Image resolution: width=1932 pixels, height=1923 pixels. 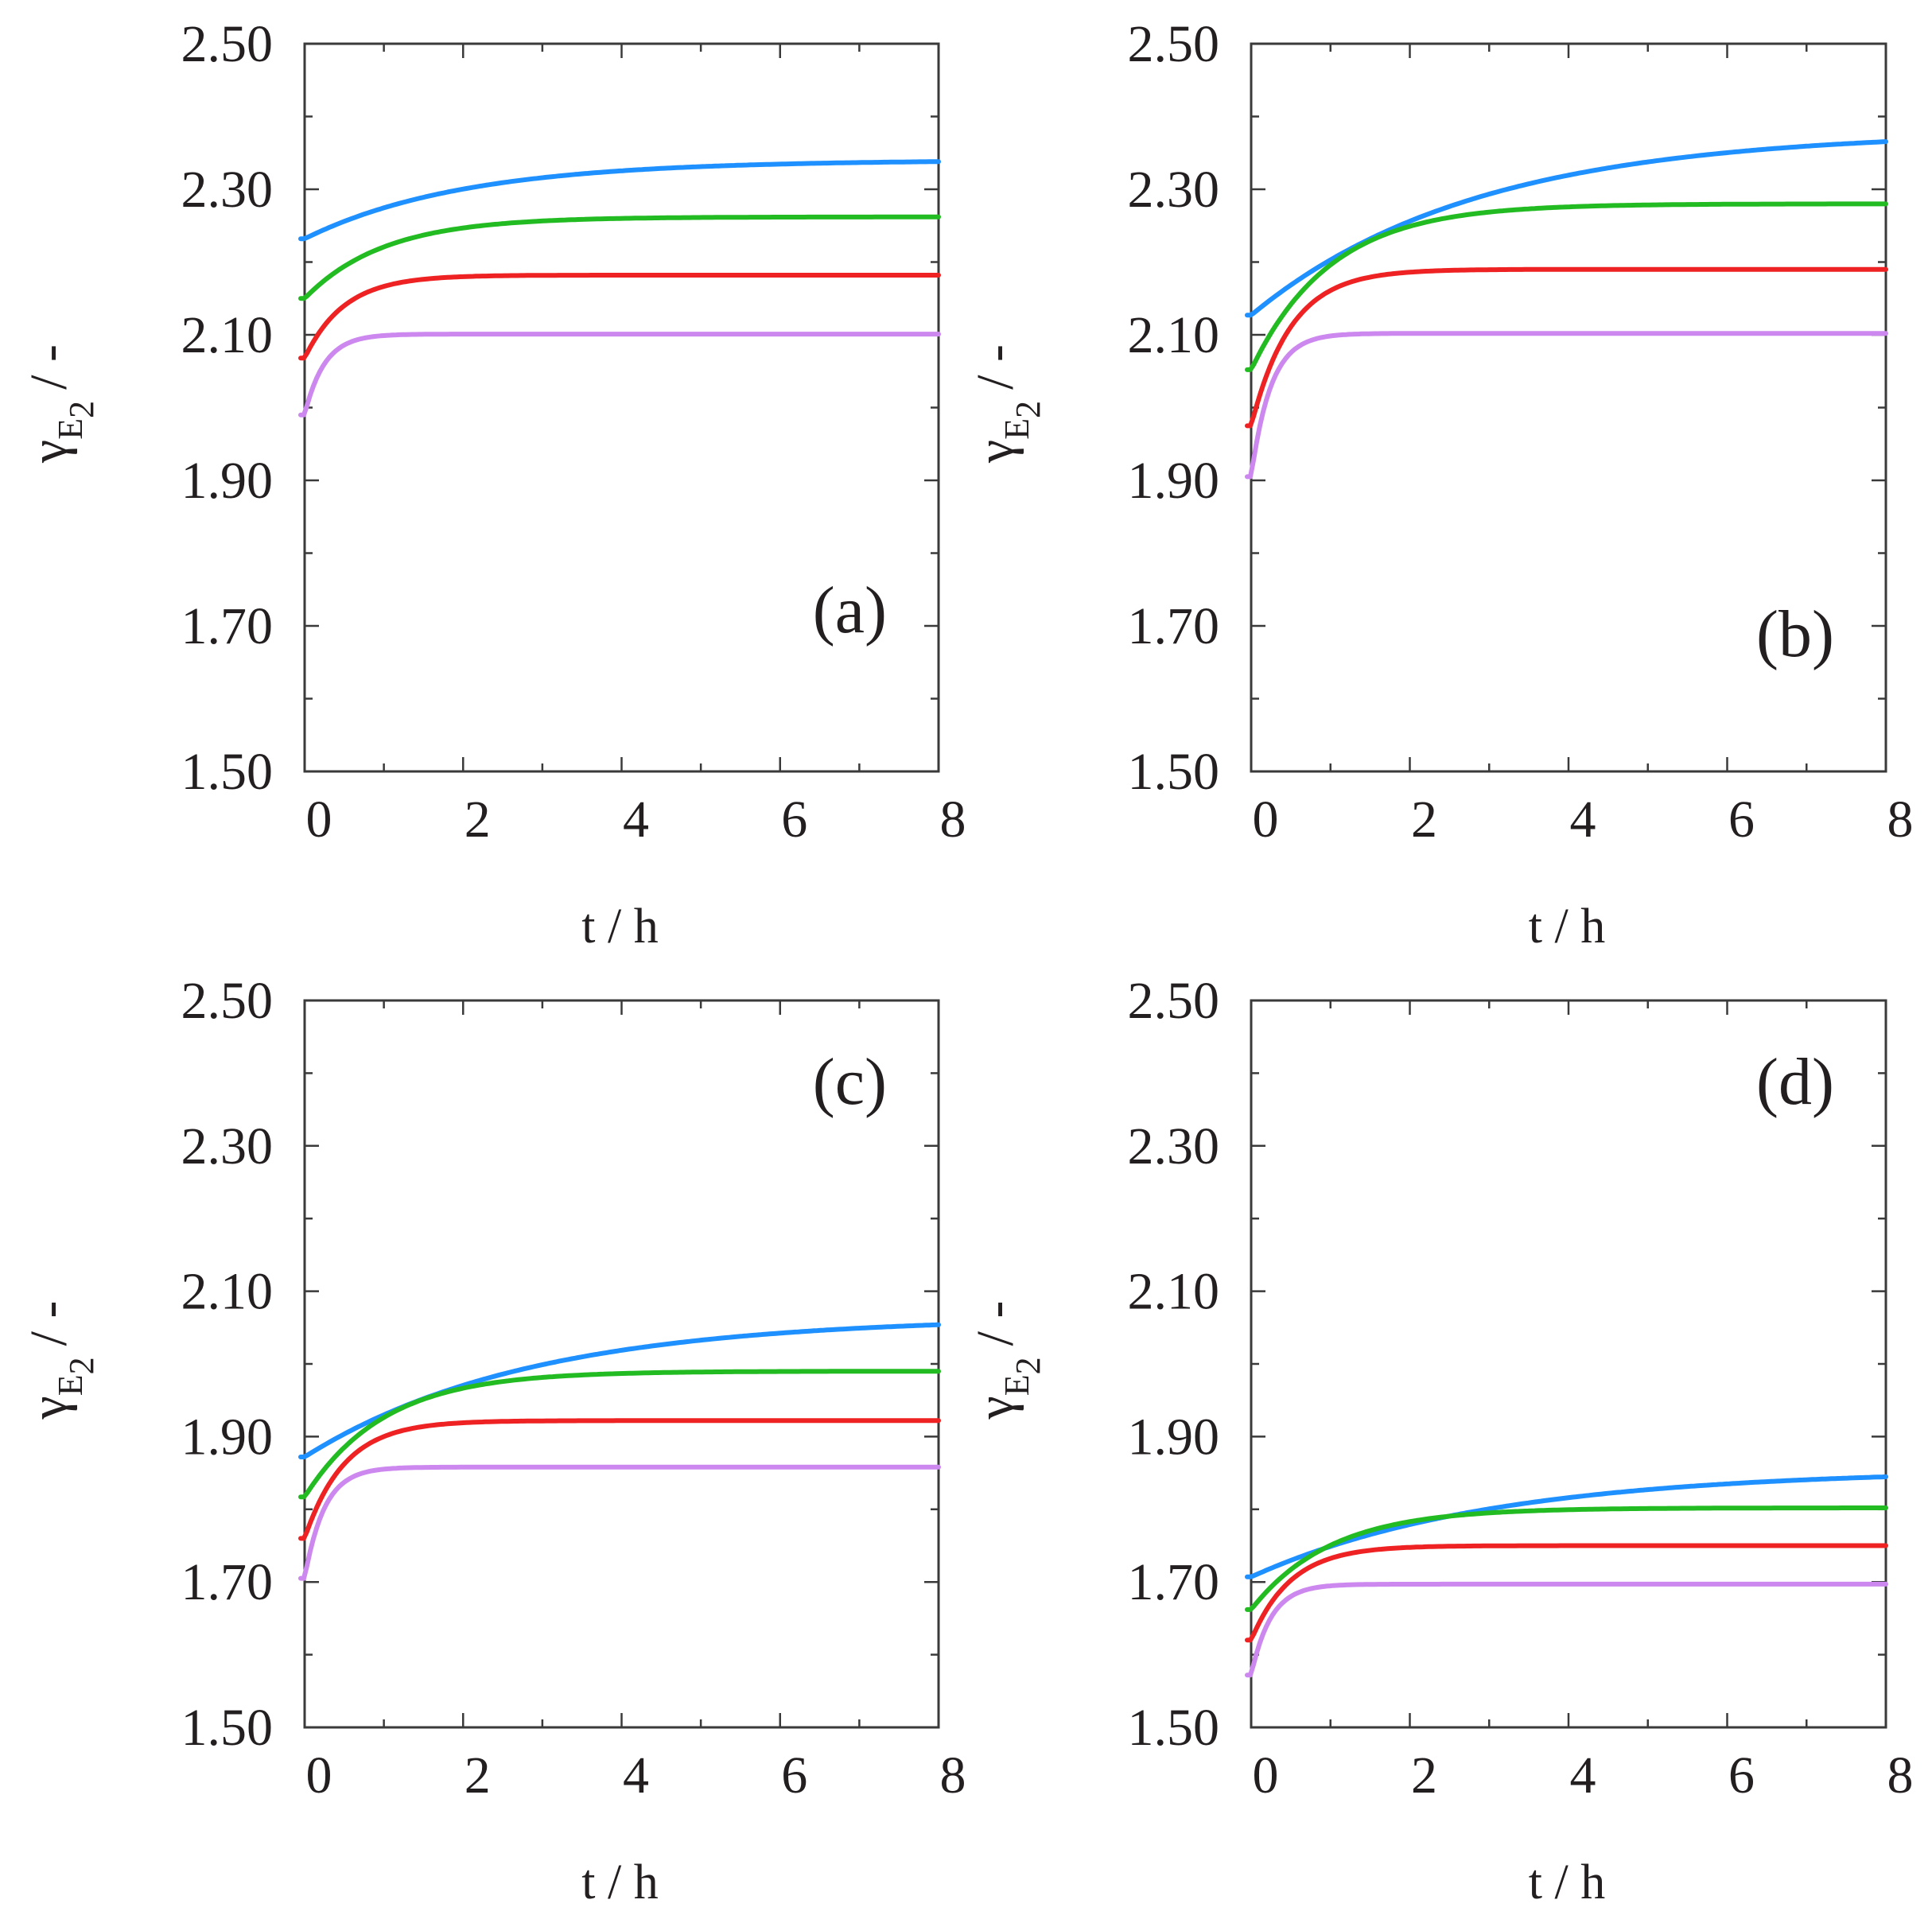 What do you see at coordinates (850, 610) in the screenshot?
I see `panel-label: (a)` at bounding box center [850, 610].